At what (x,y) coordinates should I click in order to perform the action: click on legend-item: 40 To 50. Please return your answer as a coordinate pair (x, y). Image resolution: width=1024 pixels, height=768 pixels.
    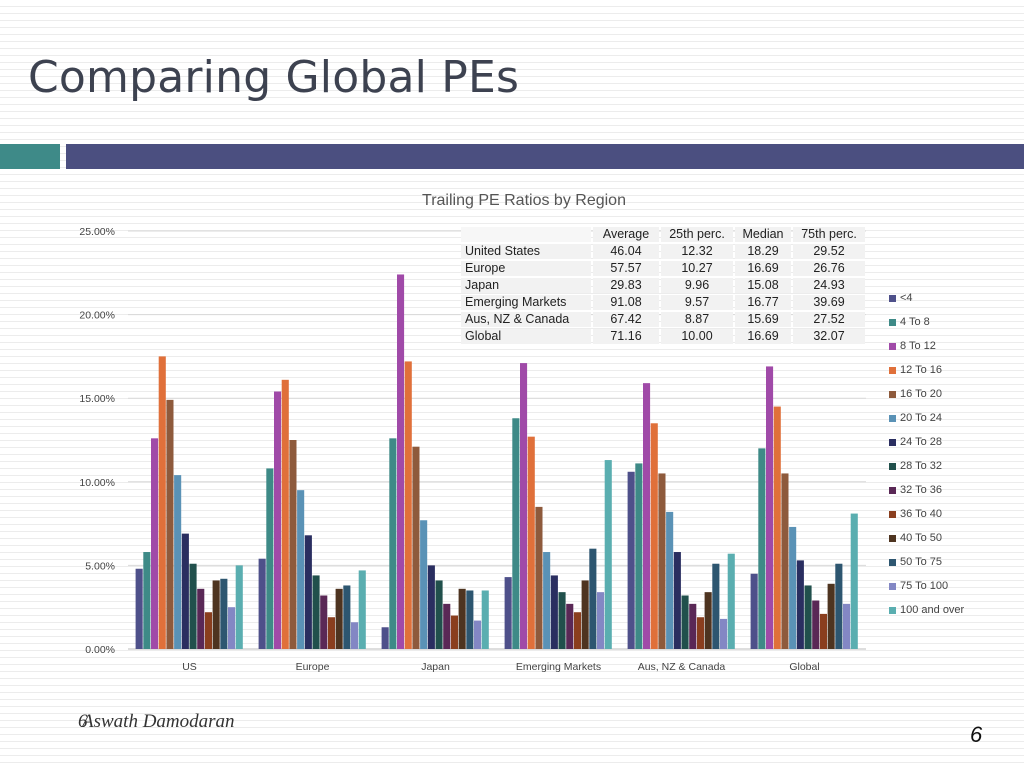
    Looking at the image, I should click on (926, 538).